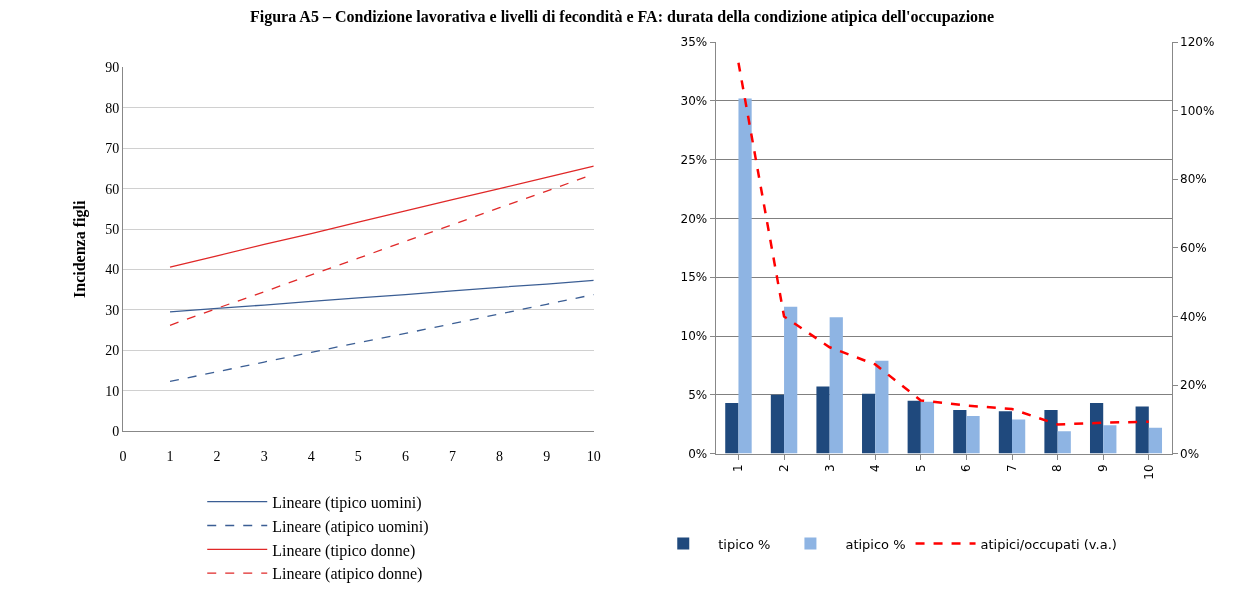 This screenshot has width=1246, height=602. I want to click on y-tick-label: 40, so click(112, 270).